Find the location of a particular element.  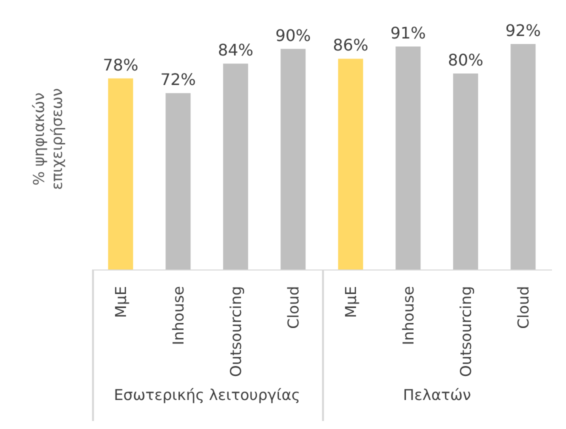

data-label: 86% is located at coordinates (350, 45).